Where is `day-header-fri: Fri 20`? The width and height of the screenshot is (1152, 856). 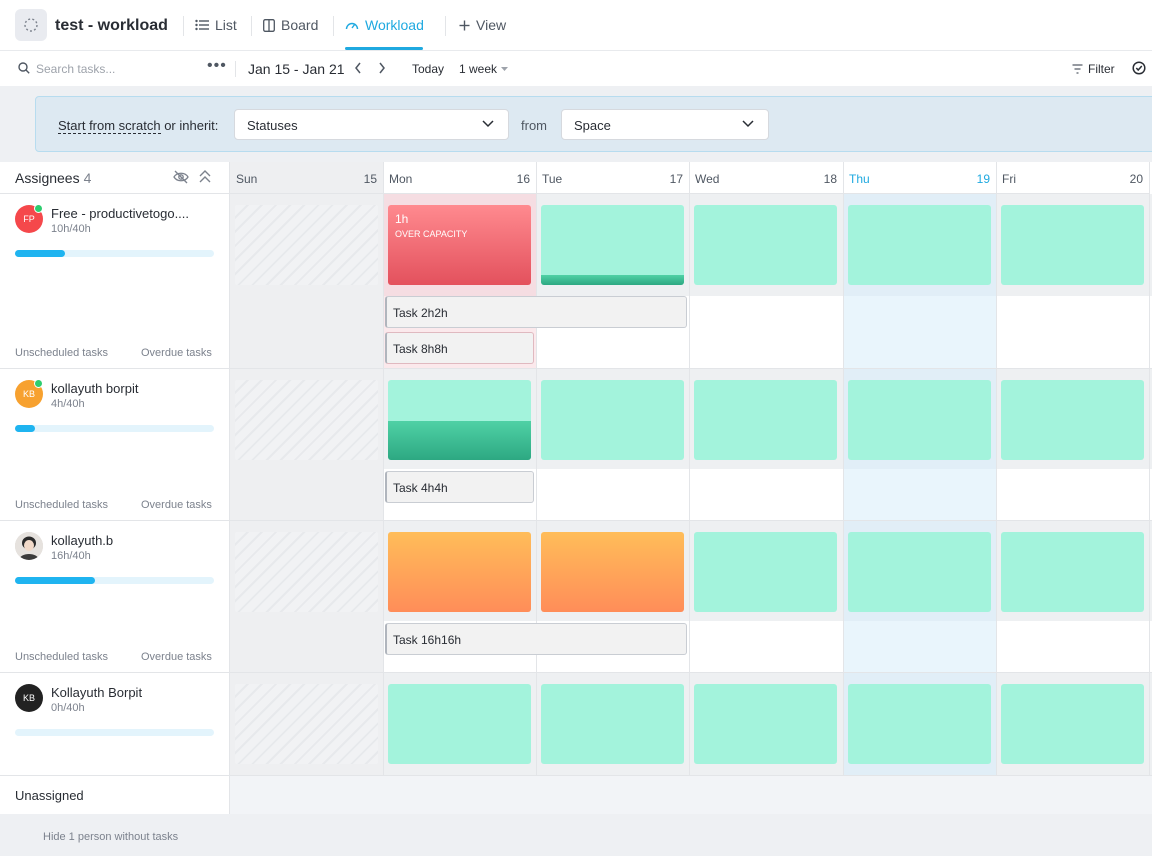 day-header-fri: Fri 20 is located at coordinates (1072, 178).